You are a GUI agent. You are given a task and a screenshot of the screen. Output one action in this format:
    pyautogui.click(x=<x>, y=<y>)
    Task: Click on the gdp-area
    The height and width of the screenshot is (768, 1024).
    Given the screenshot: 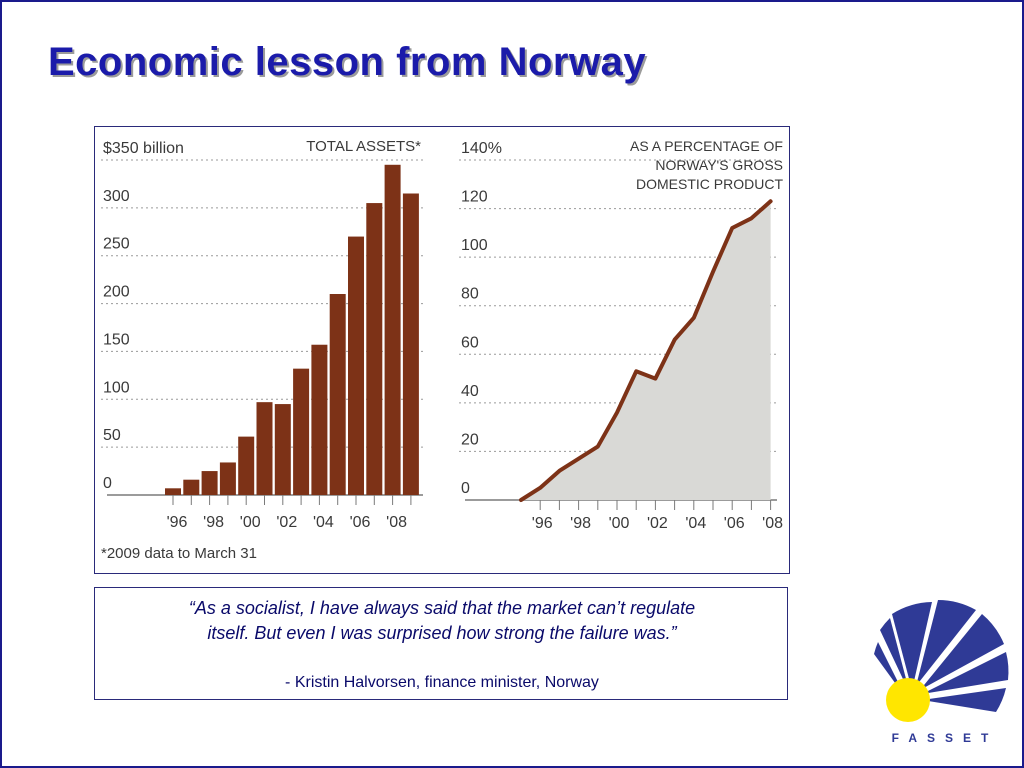 What is the action you would take?
    pyautogui.click(x=646, y=350)
    